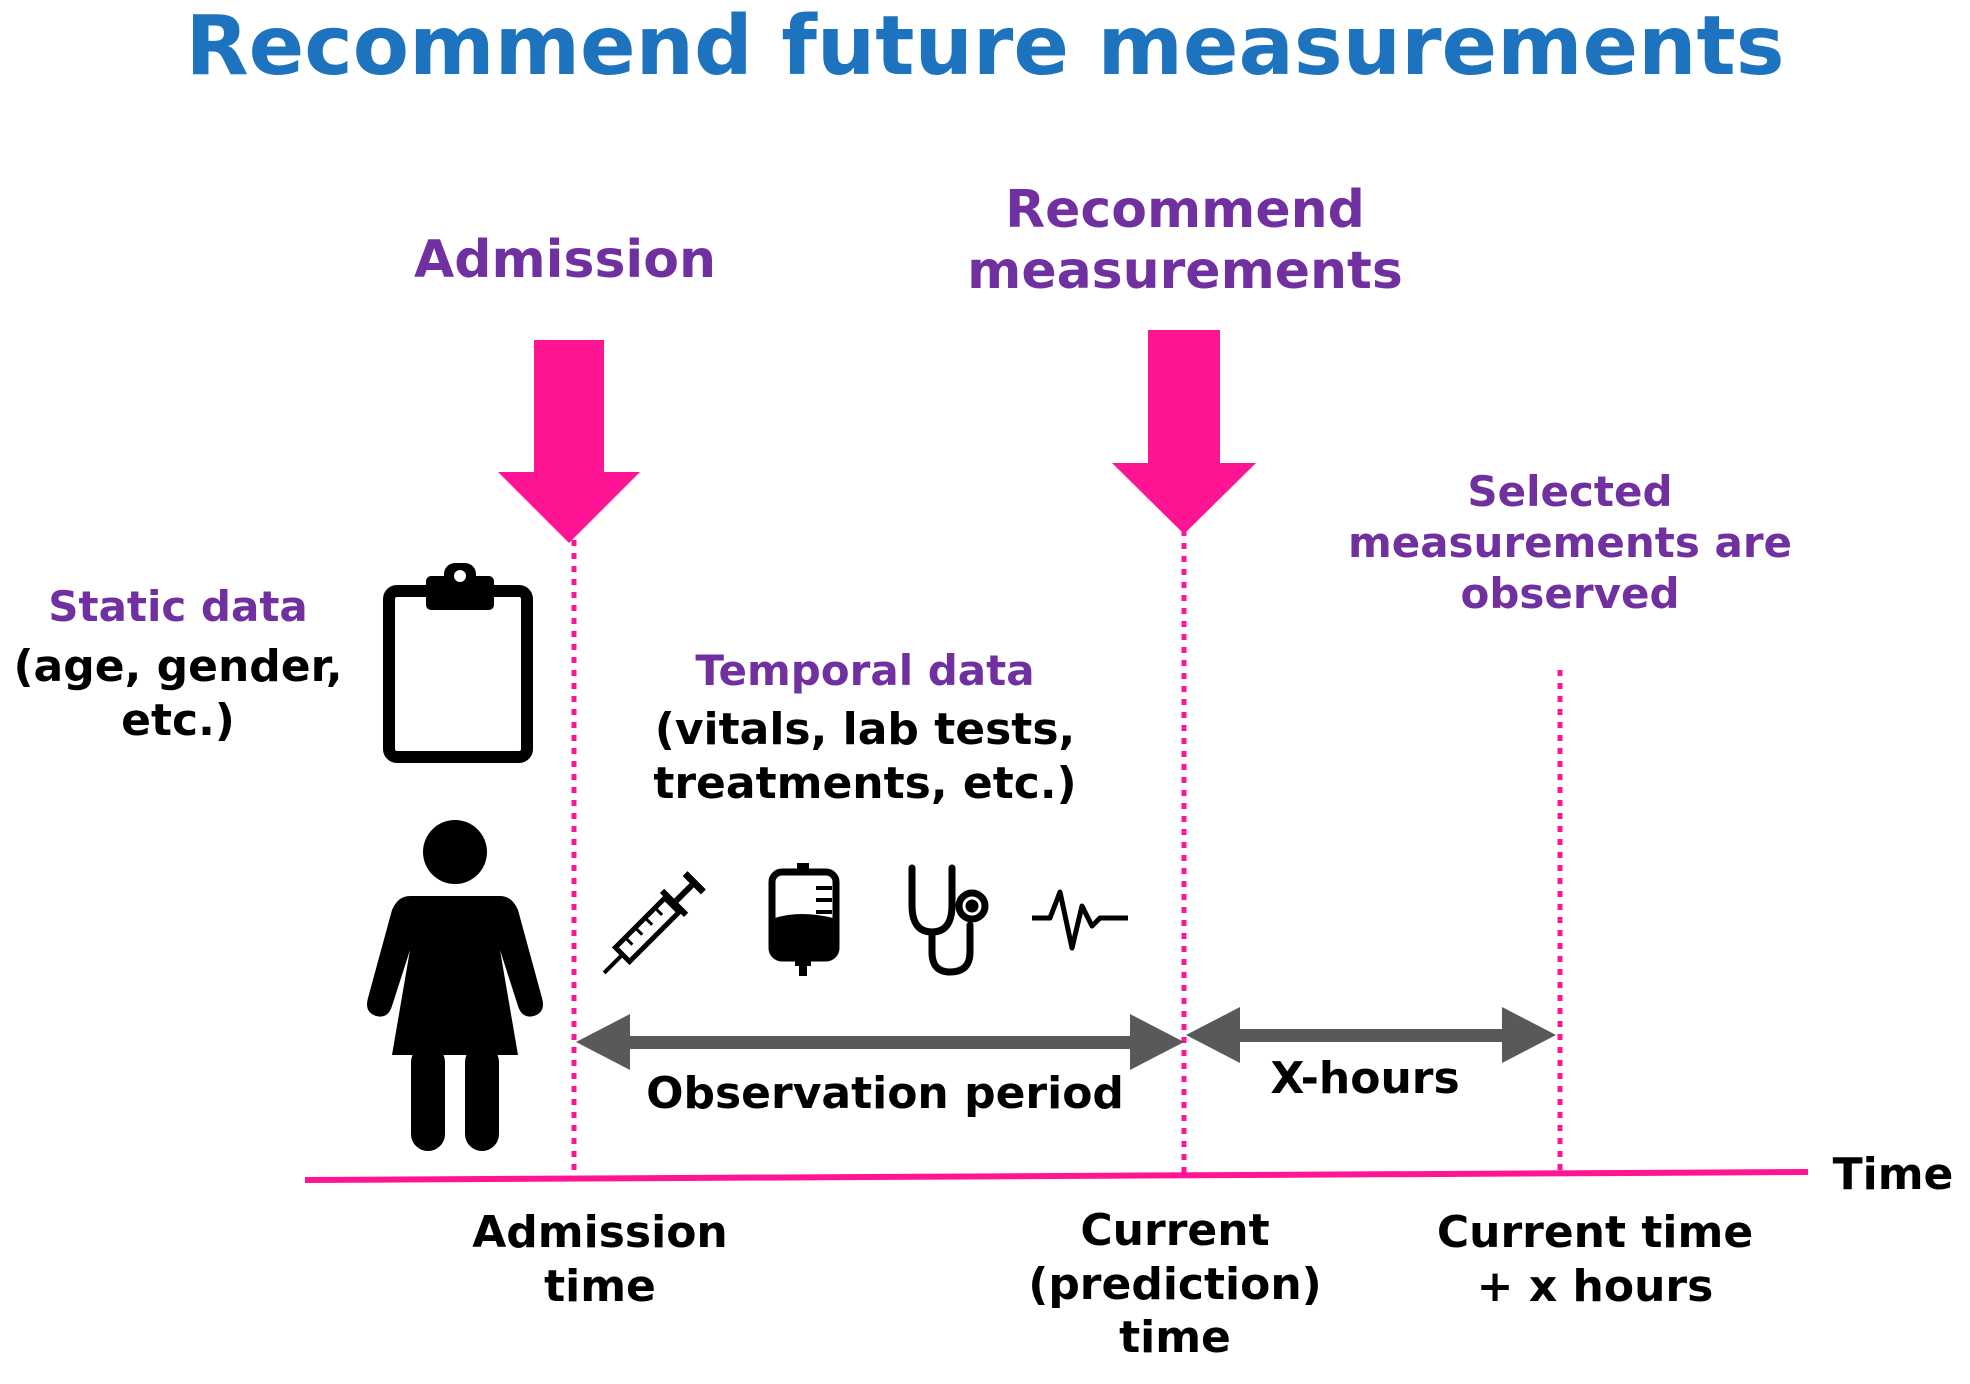 This screenshot has height=1384, width=1970. Describe the element at coordinates (1371, 1035) in the screenshot. I see `x-hours-arrow` at that location.